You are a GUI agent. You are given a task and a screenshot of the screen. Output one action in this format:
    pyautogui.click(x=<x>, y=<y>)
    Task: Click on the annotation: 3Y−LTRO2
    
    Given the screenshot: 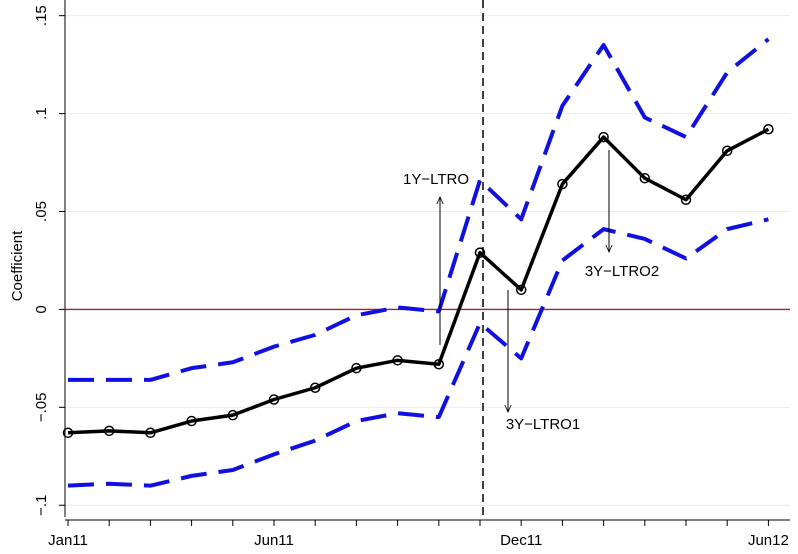 What is the action you would take?
    pyautogui.click(x=622, y=271)
    